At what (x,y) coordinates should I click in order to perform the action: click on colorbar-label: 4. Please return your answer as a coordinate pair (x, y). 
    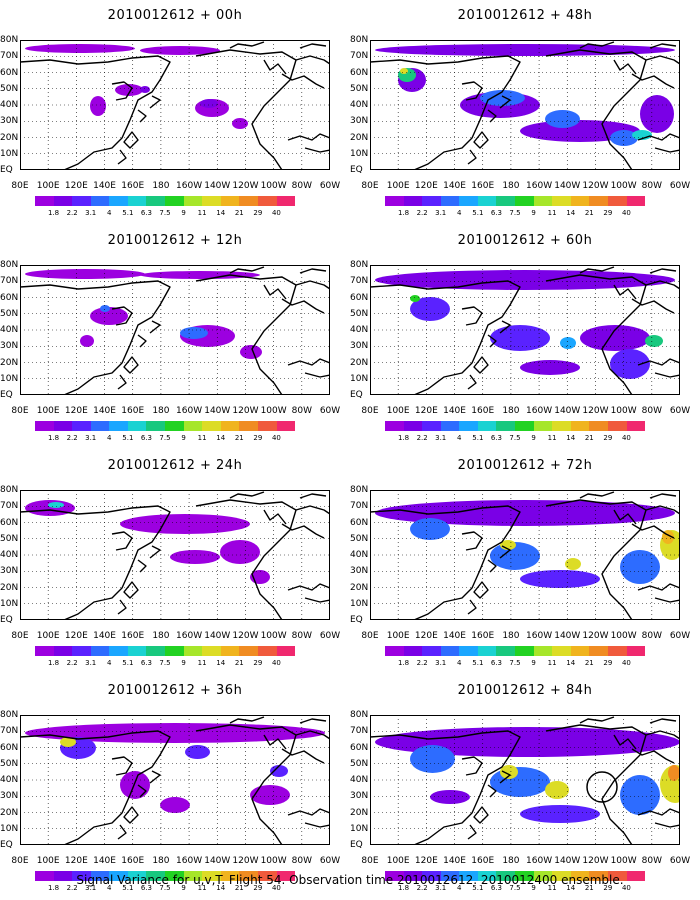
    Looking at the image, I should click on (459, 663).